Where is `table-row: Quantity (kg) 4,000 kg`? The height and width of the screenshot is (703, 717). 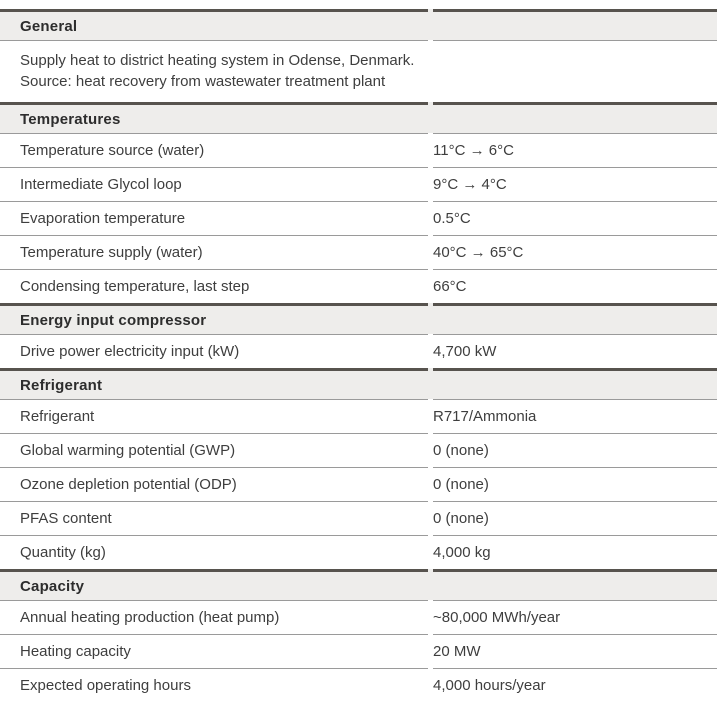 table-row: Quantity (kg) 4,000 kg is located at coordinates (358, 552).